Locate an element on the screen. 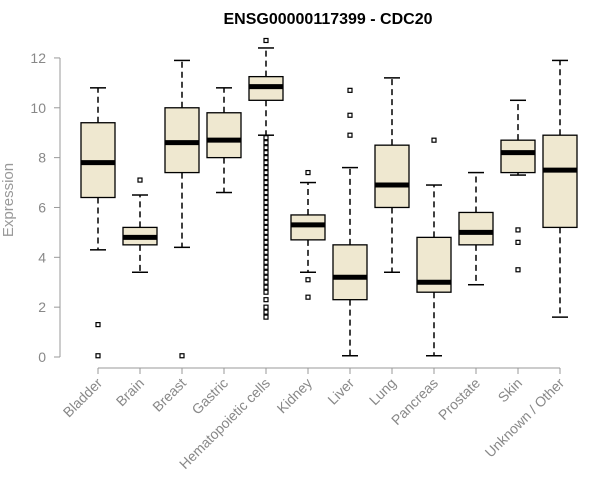  x-tick-label: Prostate is located at coordinates (459, 399).